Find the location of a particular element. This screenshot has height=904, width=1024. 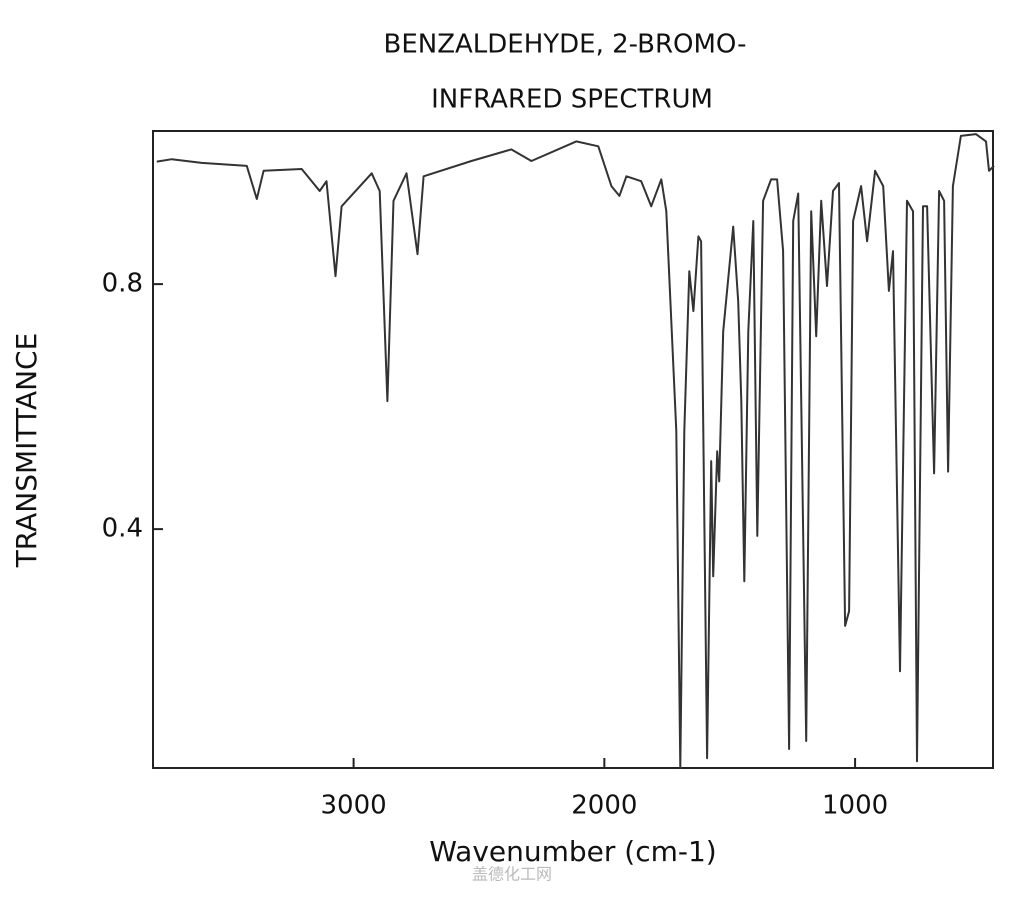

x-tick-label: 3000 is located at coordinates (354, 806).